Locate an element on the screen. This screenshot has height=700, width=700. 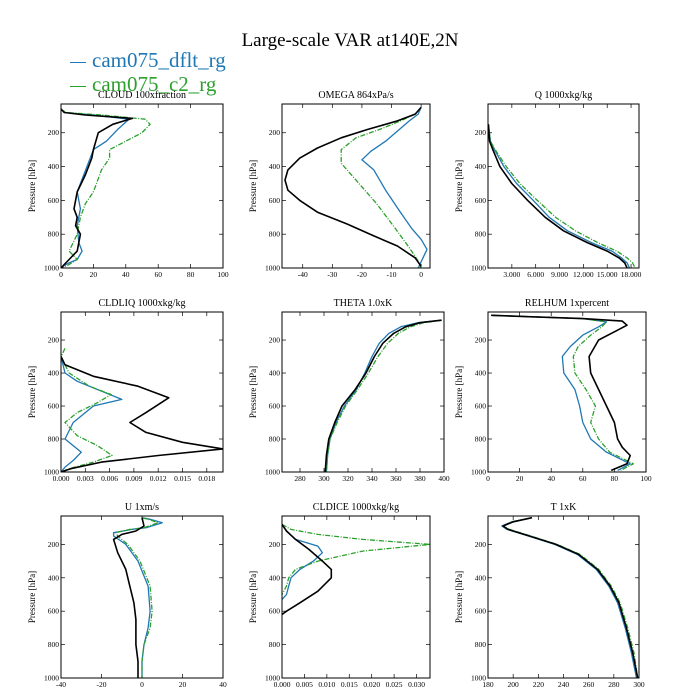
x-tick-label: 12.000 is located at coordinates (583, 274).